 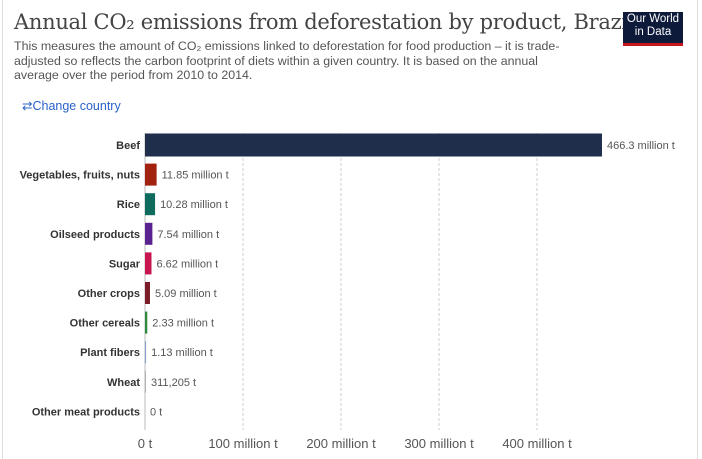 I want to click on value-label: 466.3 million t, so click(x=641, y=146).